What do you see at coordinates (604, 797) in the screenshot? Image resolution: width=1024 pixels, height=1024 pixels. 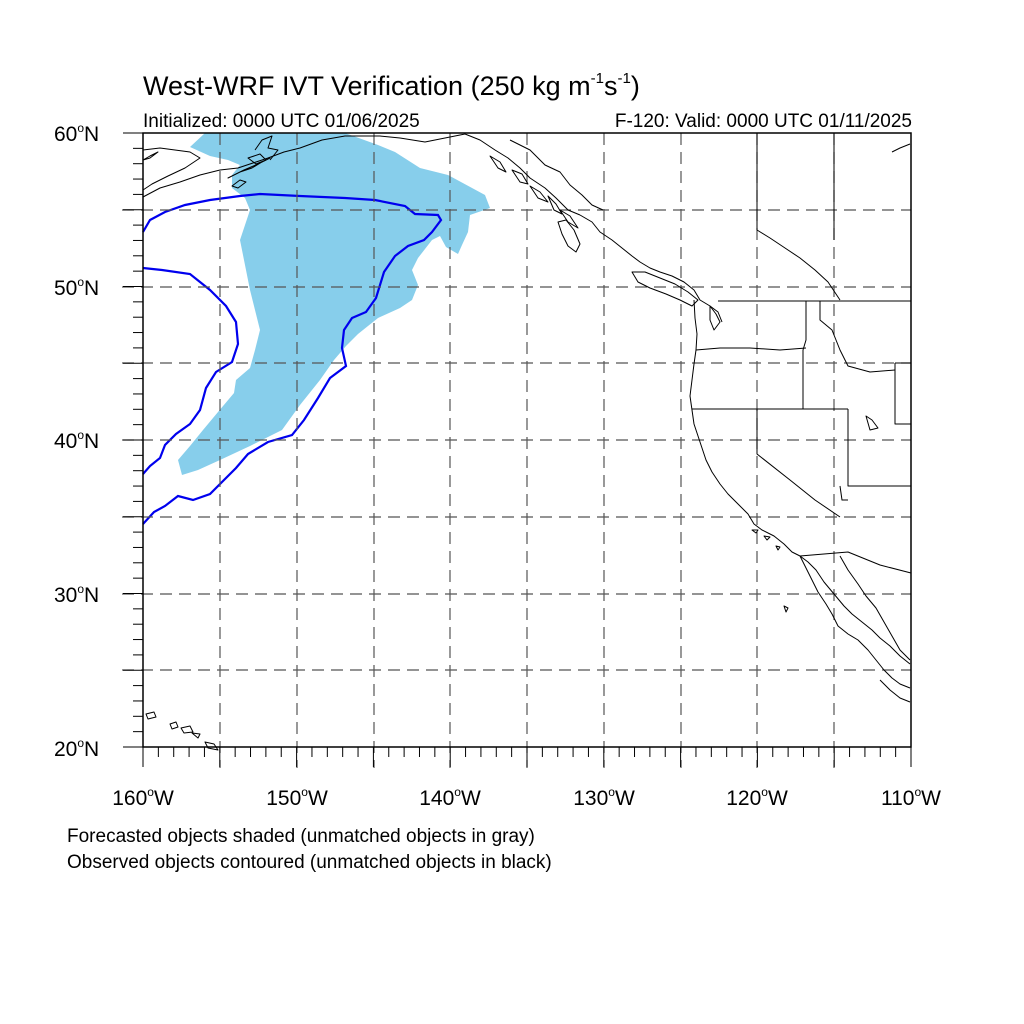 I see `lon-label-130w: 130oW` at bounding box center [604, 797].